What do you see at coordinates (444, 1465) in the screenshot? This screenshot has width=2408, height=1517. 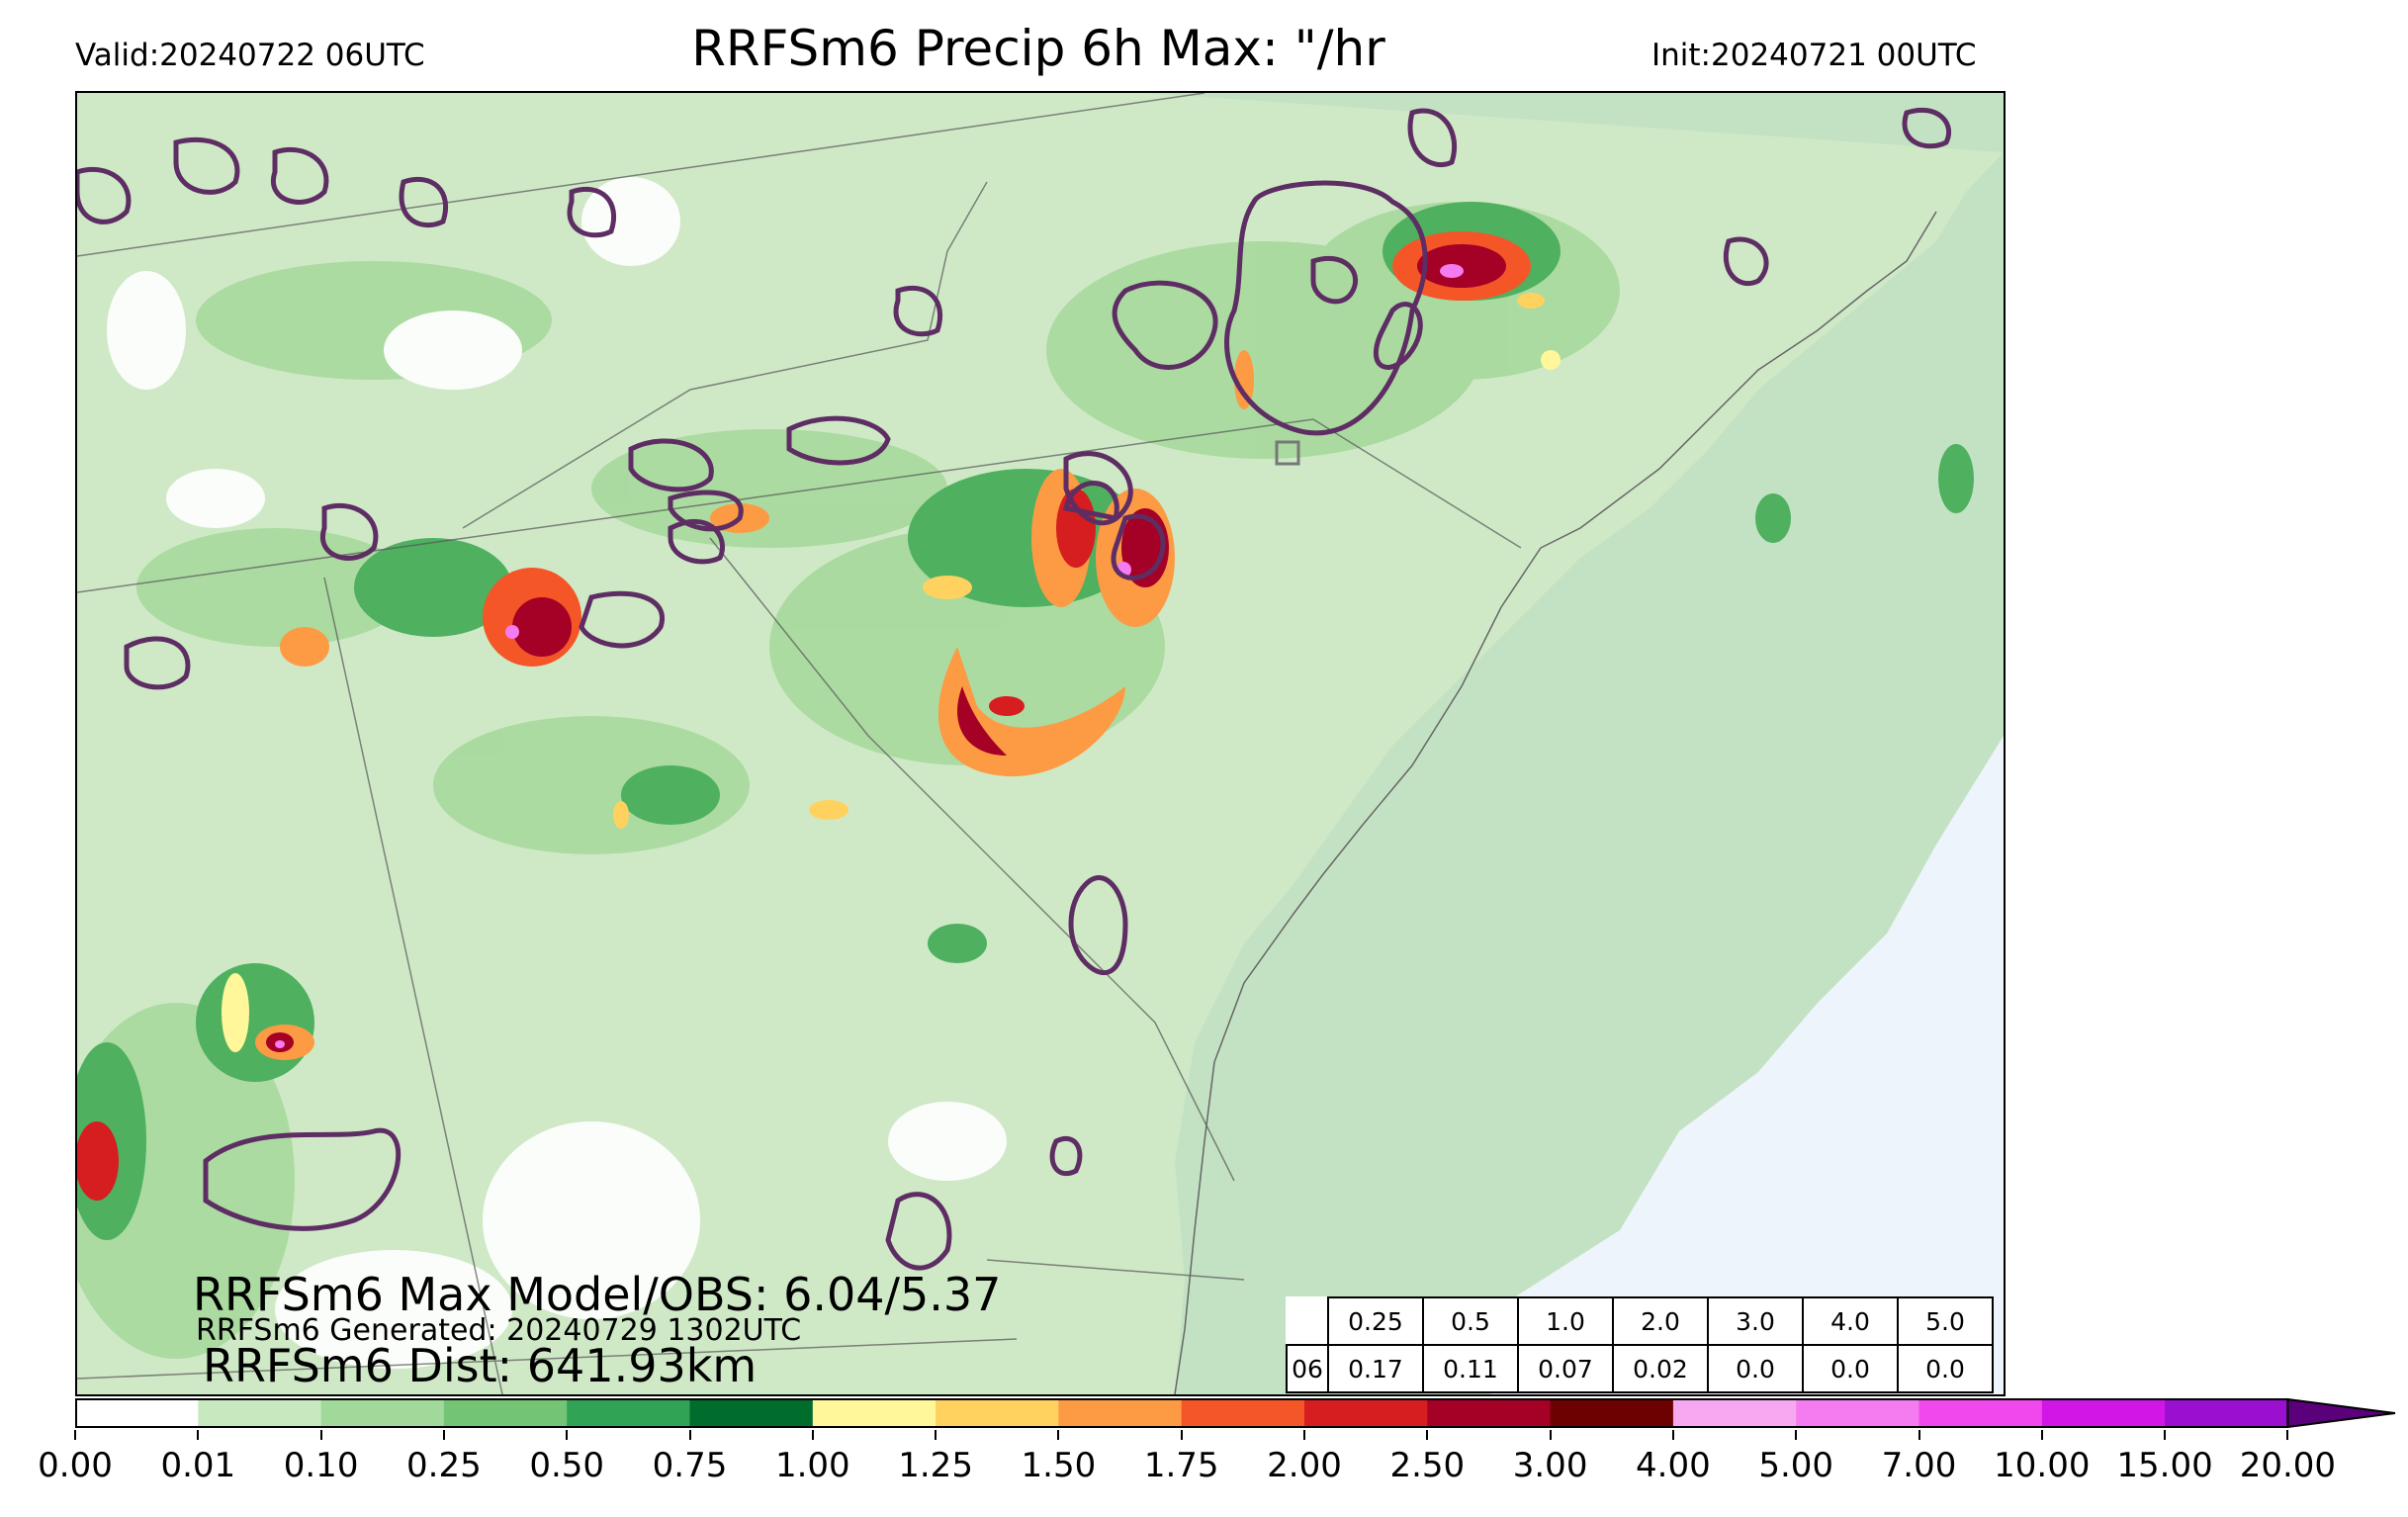 I see `colorbar-tick-label: 0.25` at bounding box center [444, 1465].